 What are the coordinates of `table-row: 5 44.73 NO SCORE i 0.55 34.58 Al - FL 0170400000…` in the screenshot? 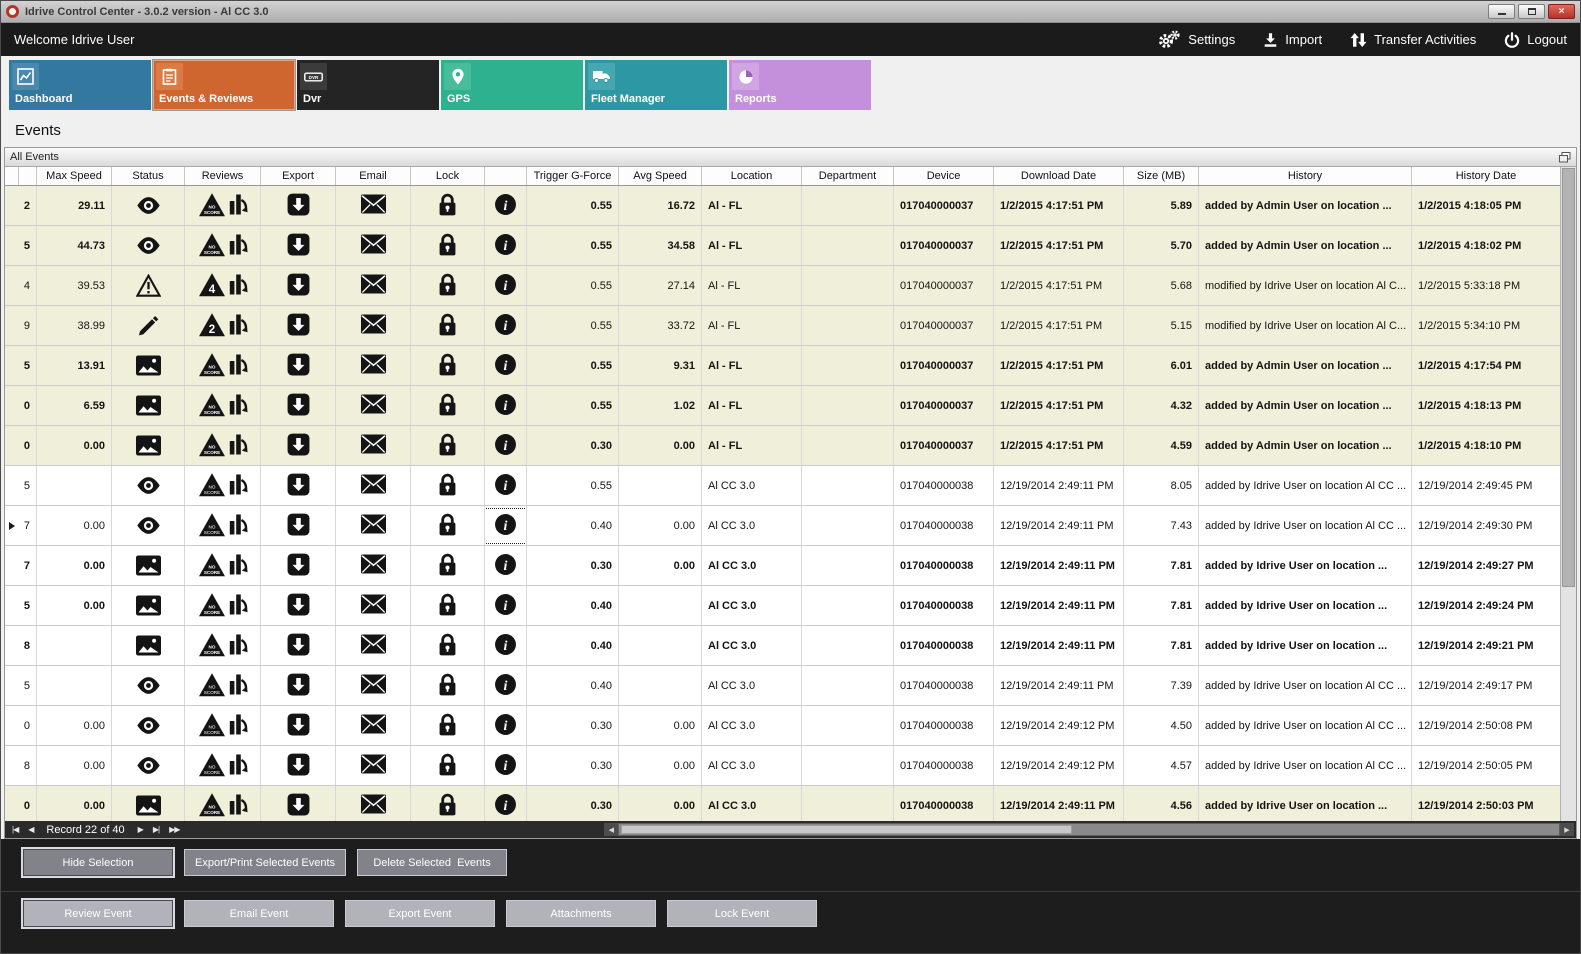 It's located at (782, 246).